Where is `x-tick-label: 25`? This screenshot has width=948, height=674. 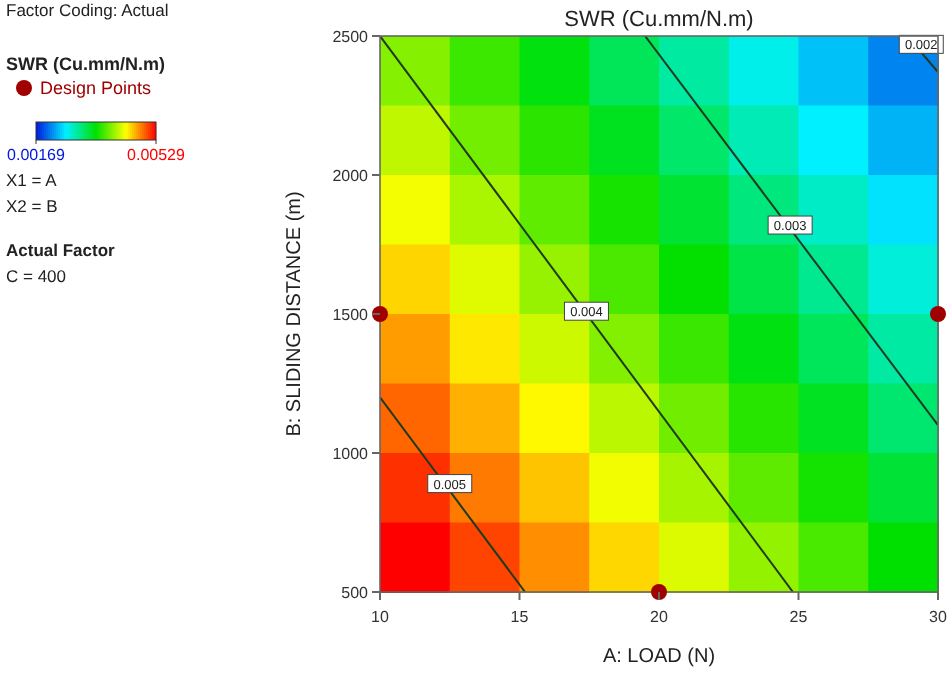
x-tick-label: 25 is located at coordinates (799, 617).